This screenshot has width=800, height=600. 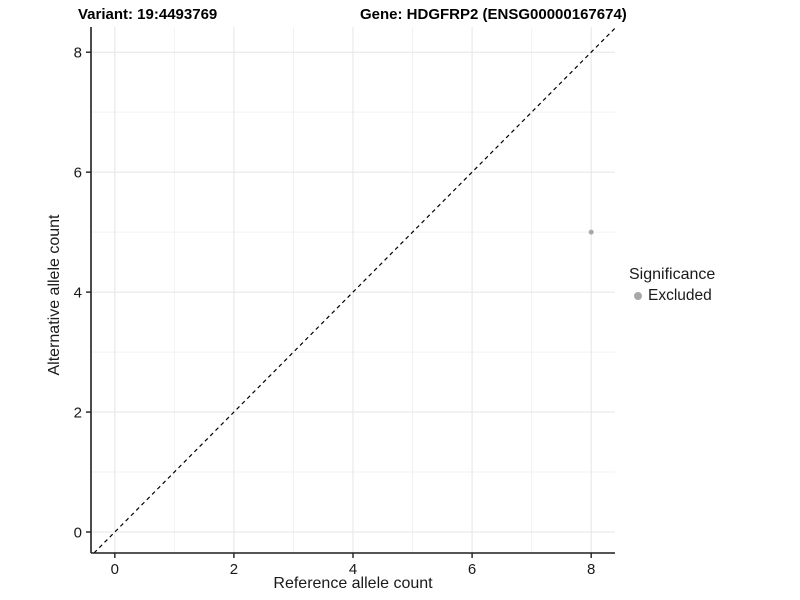 I want to click on plot-title-variant: Variant: 19:4493769, so click(x=148, y=14).